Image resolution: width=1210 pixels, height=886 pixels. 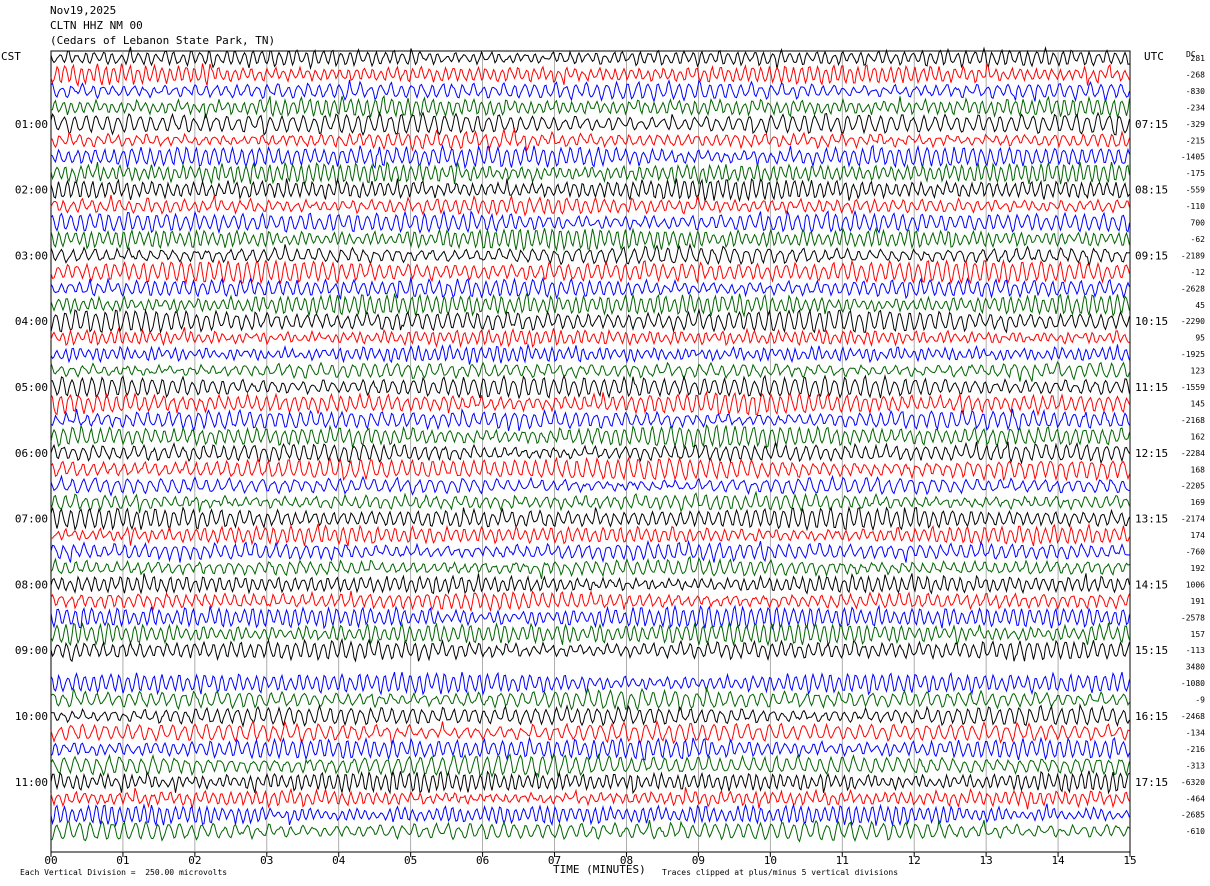 What do you see at coordinates (31, 650) in the screenshot?
I see `left-hour-label: 09:00` at bounding box center [31, 650].